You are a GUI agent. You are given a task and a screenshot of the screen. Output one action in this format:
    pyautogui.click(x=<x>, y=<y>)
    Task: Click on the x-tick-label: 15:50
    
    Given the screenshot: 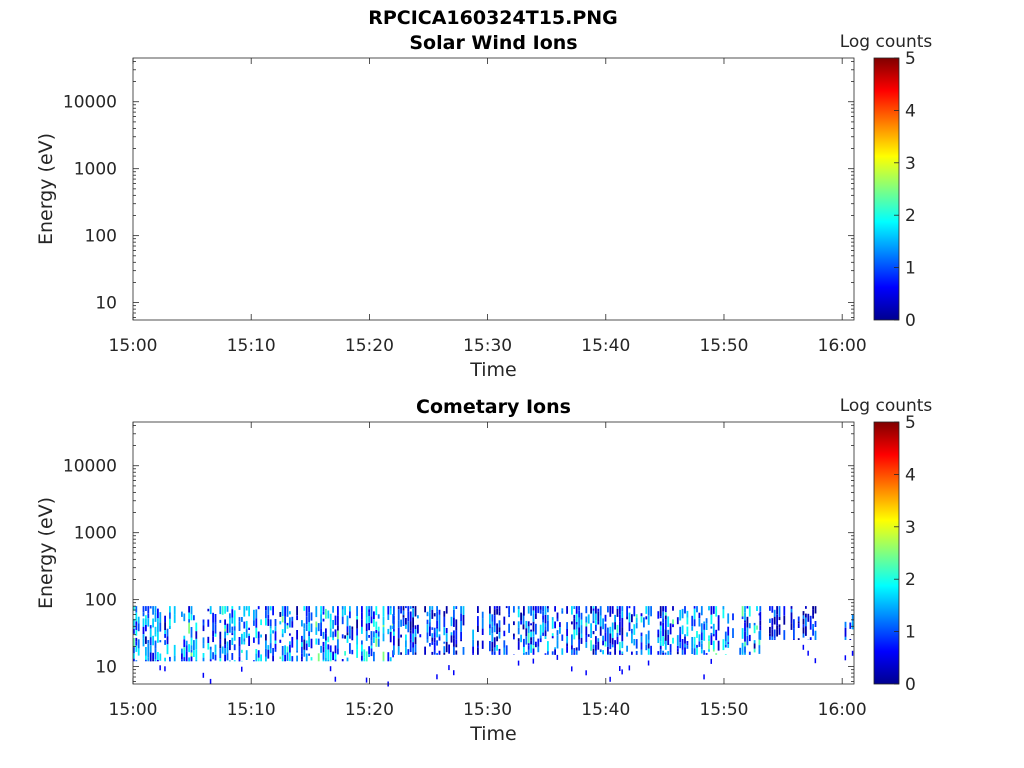 What is the action you would take?
    pyautogui.click(x=723, y=710)
    